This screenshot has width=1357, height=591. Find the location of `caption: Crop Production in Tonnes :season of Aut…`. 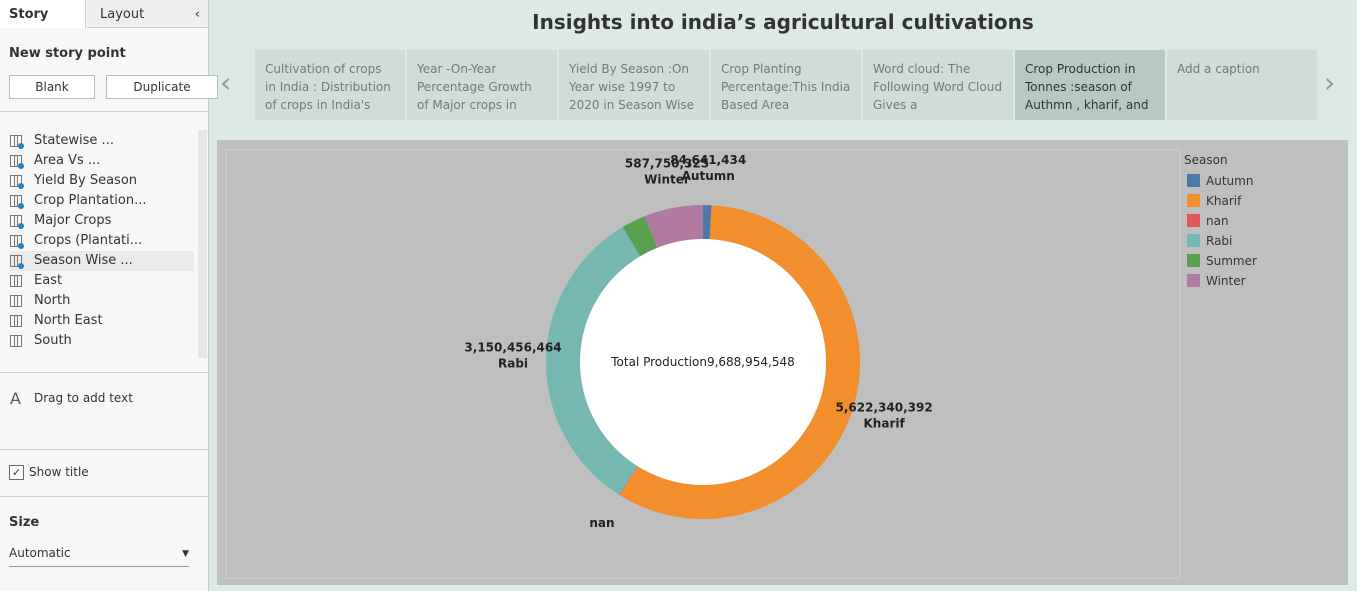

caption: Crop Production in Tonnes :season of Aut… is located at coordinates (1087, 87).